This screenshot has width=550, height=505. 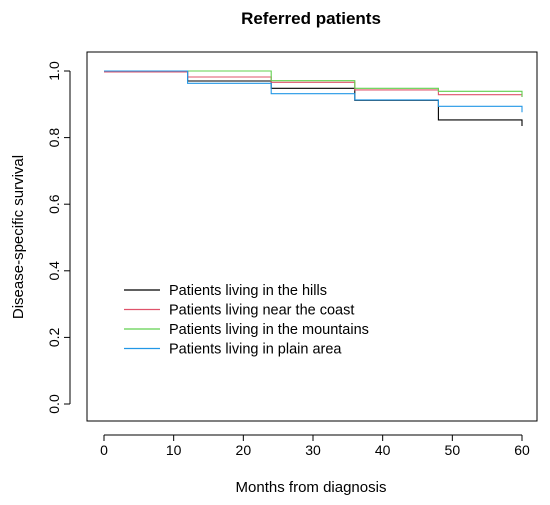 What do you see at coordinates (261, 311) in the screenshot?
I see `legend-label-2: Patients living near the coast` at bounding box center [261, 311].